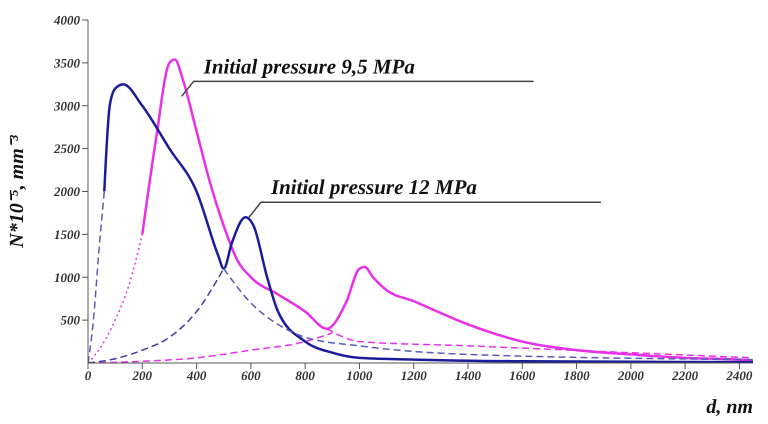 The image size is (768, 424). Describe the element at coordinates (88, 376) in the screenshot. I see `x-tick-label: 0` at that location.